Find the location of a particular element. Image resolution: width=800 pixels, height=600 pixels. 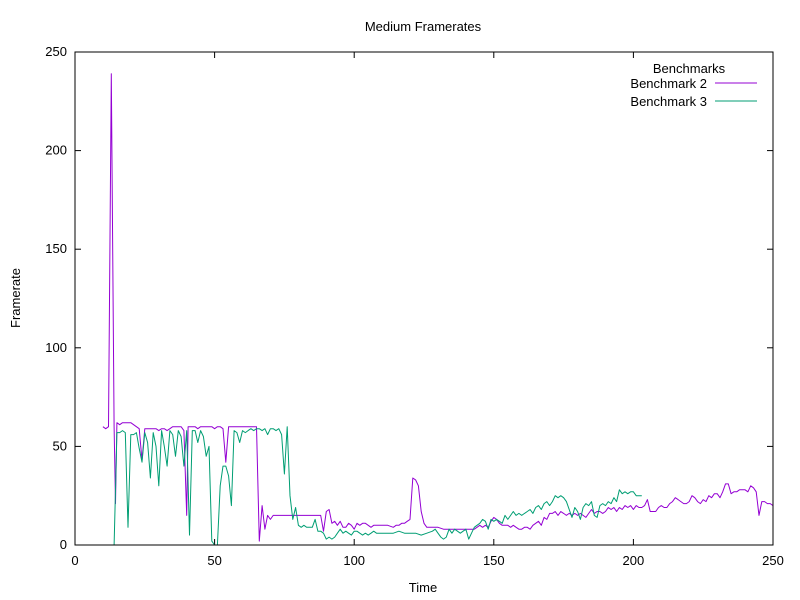

chart-title: Medium Framerates is located at coordinates (423, 26).